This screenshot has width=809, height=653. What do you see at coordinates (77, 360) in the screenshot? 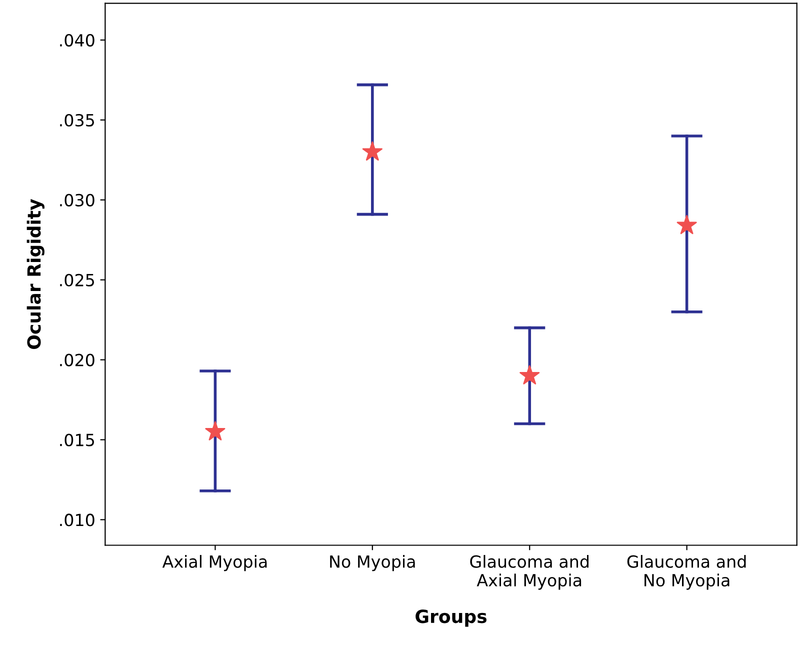
I see `y-tick-label: .020` at bounding box center [77, 360].